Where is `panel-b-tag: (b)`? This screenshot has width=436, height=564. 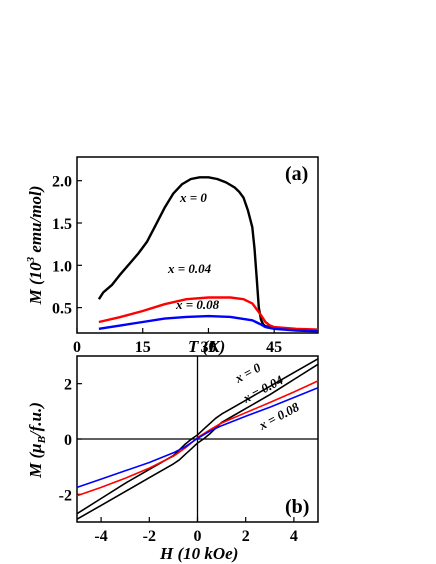
panel-b-tag: (b) is located at coordinates (297, 507).